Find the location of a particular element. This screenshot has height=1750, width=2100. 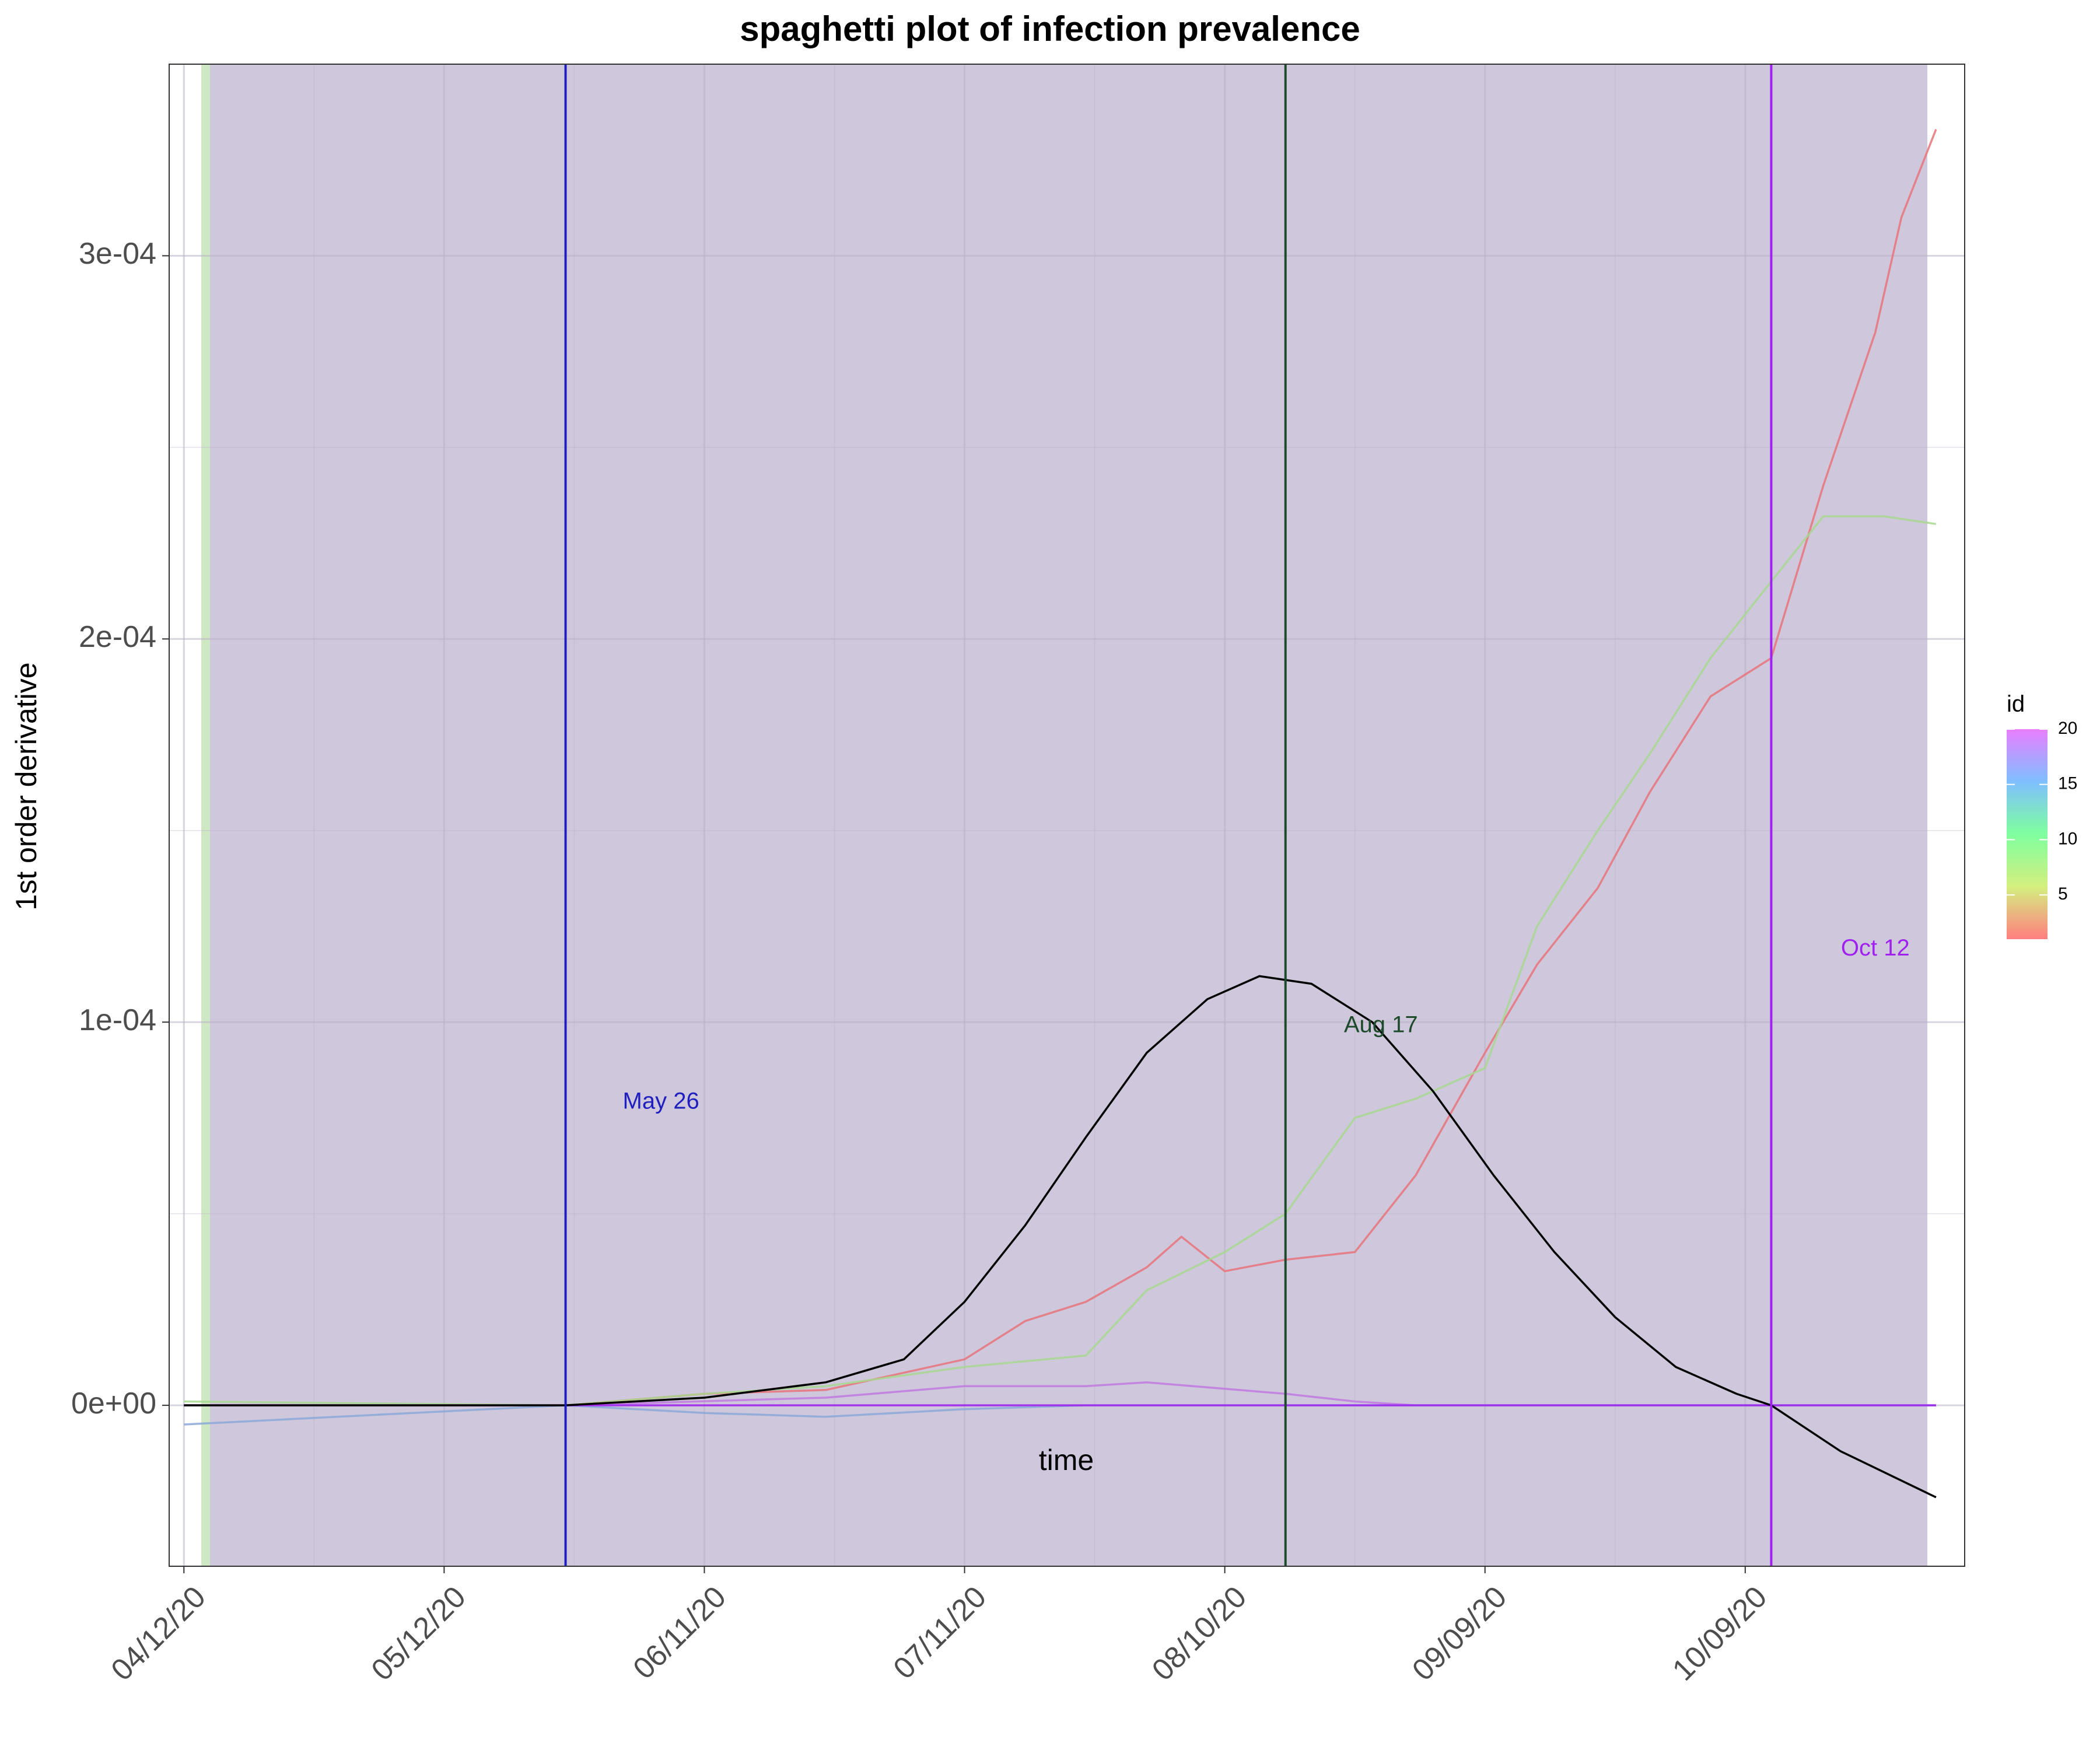

y-axis: 0e+00 1e-04 2e-04 3e-04 is located at coordinates (120, 828).